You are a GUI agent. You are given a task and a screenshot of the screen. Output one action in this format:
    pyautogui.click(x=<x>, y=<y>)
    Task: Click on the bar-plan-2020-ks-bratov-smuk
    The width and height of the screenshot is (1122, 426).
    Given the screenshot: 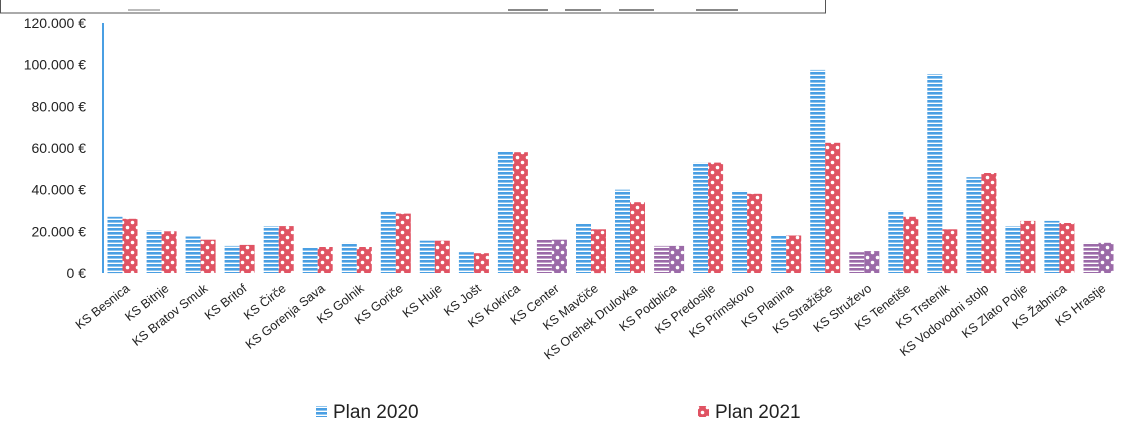 What is the action you would take?
    pyautogui.click(x=193, y=254)
    